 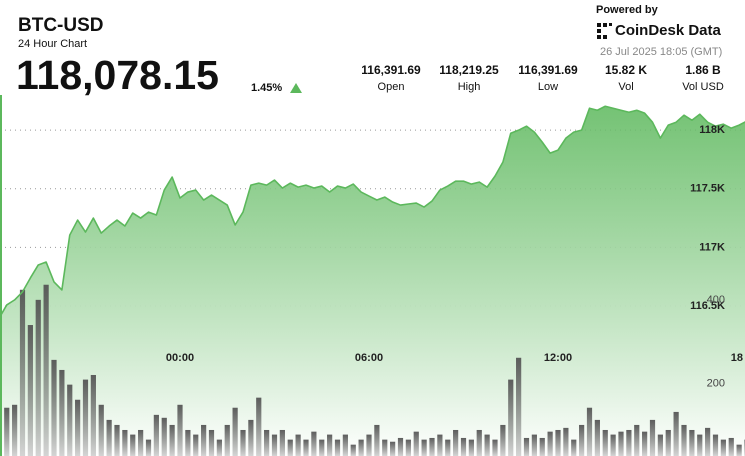 I want to click on stat-label: Open, so click(x=391, y=87).